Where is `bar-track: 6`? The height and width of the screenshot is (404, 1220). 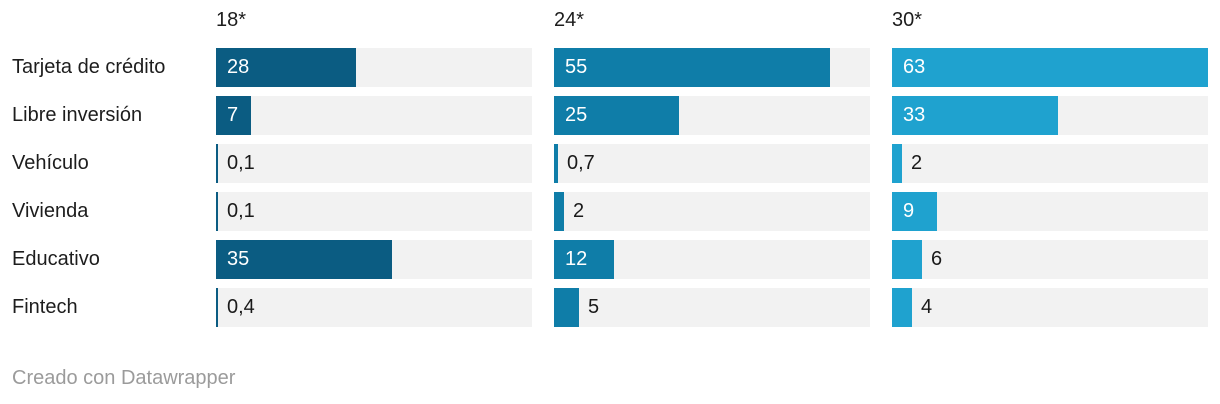
bar-track: 6 is located at coordinates (1050, 259).